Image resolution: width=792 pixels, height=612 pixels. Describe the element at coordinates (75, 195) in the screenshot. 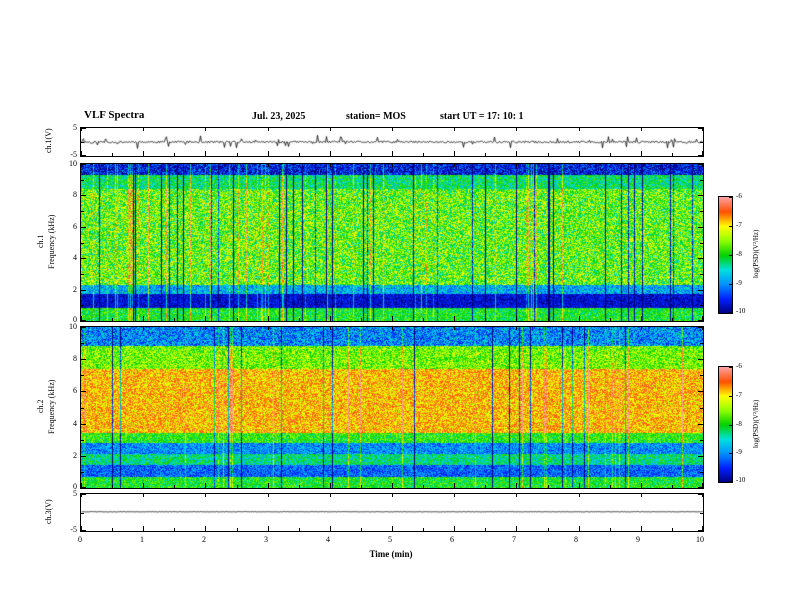

I see `y-tick-label: 8` at that location.